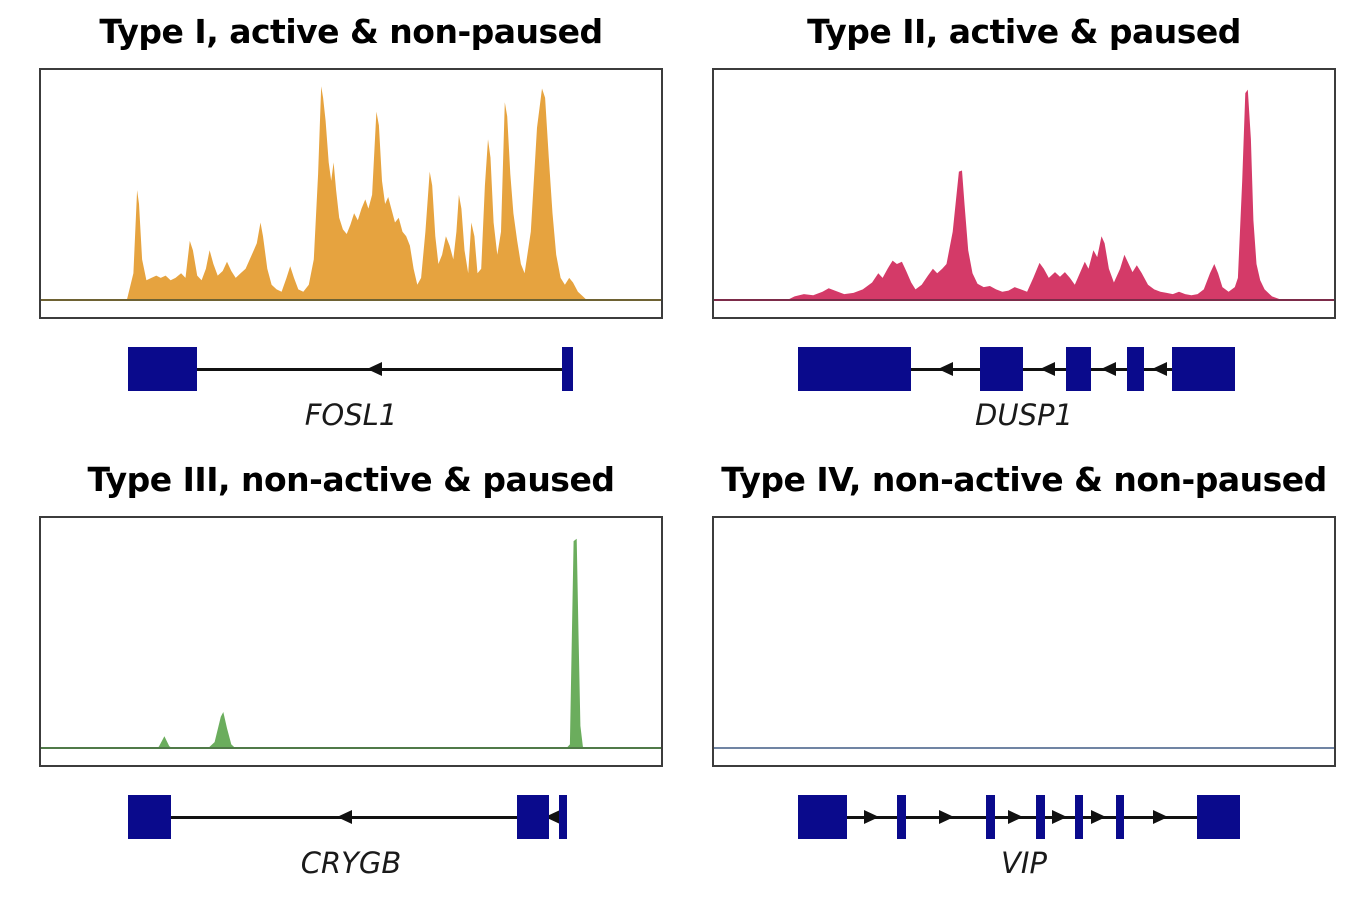  Describe the element at coordinates (1024, 479) in the screenshot. I see `panel-title: Type IV, non-active & non-paused` at that location.